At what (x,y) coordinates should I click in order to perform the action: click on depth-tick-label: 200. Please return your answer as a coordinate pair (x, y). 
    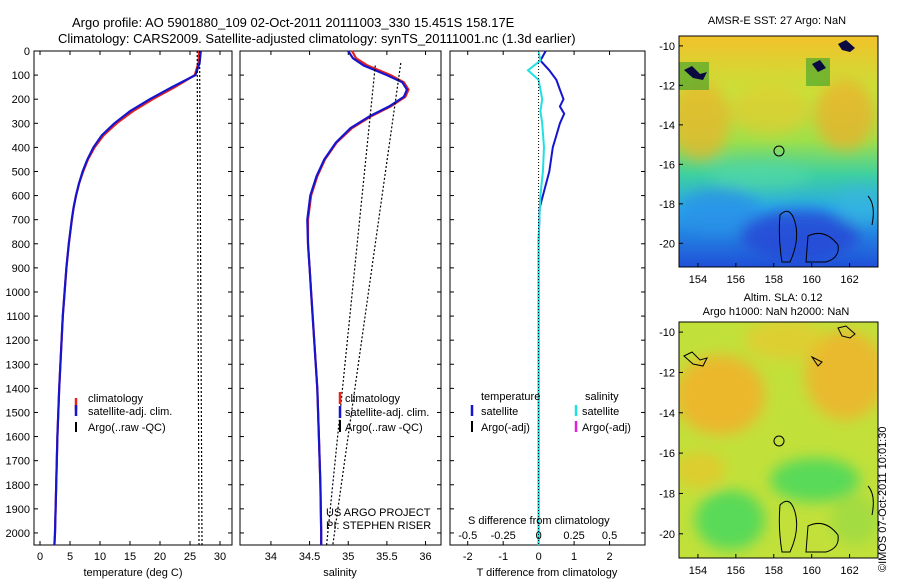
    Looking at the image, I should click on (21, 100).